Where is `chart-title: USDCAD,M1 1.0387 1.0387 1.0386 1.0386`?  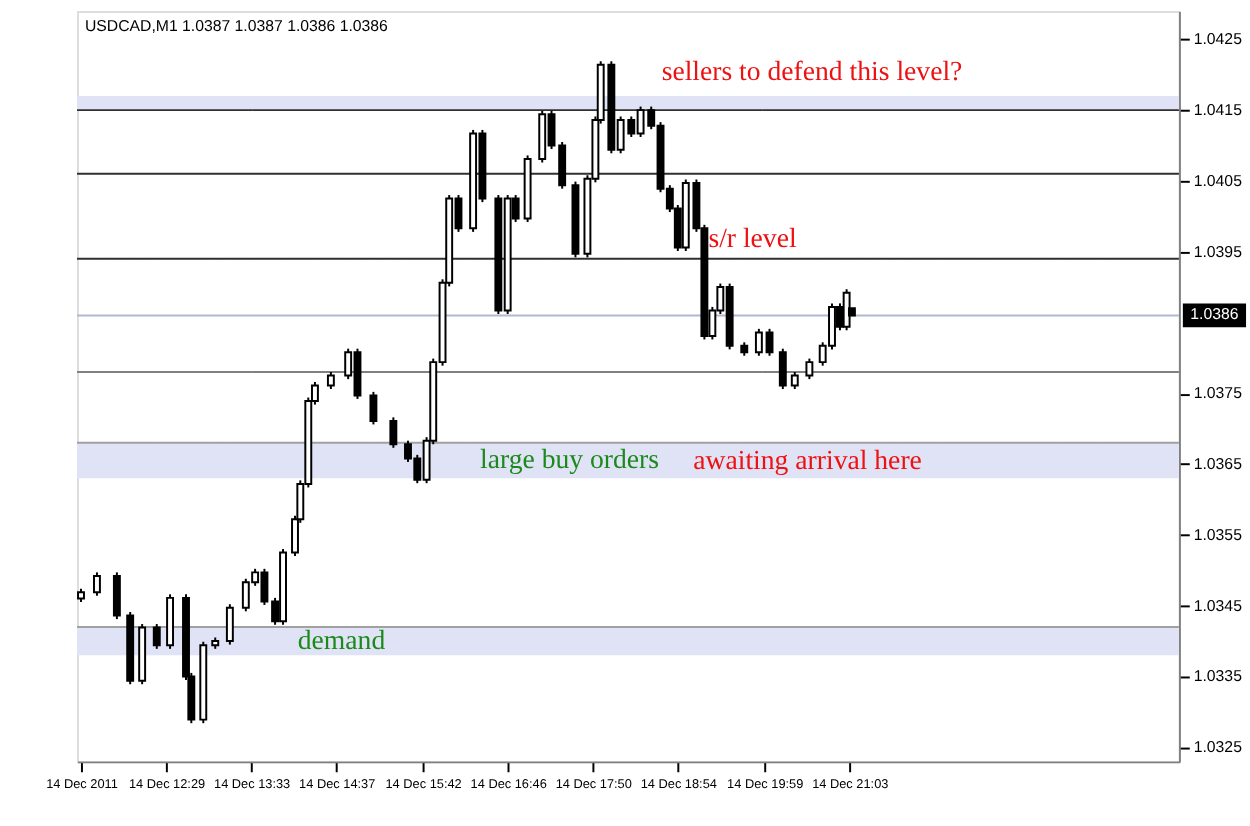
chart-title: USDCAD,M1 1.0387 1.0387 1.0386 1.0386 is located at coordinates (237, 25).